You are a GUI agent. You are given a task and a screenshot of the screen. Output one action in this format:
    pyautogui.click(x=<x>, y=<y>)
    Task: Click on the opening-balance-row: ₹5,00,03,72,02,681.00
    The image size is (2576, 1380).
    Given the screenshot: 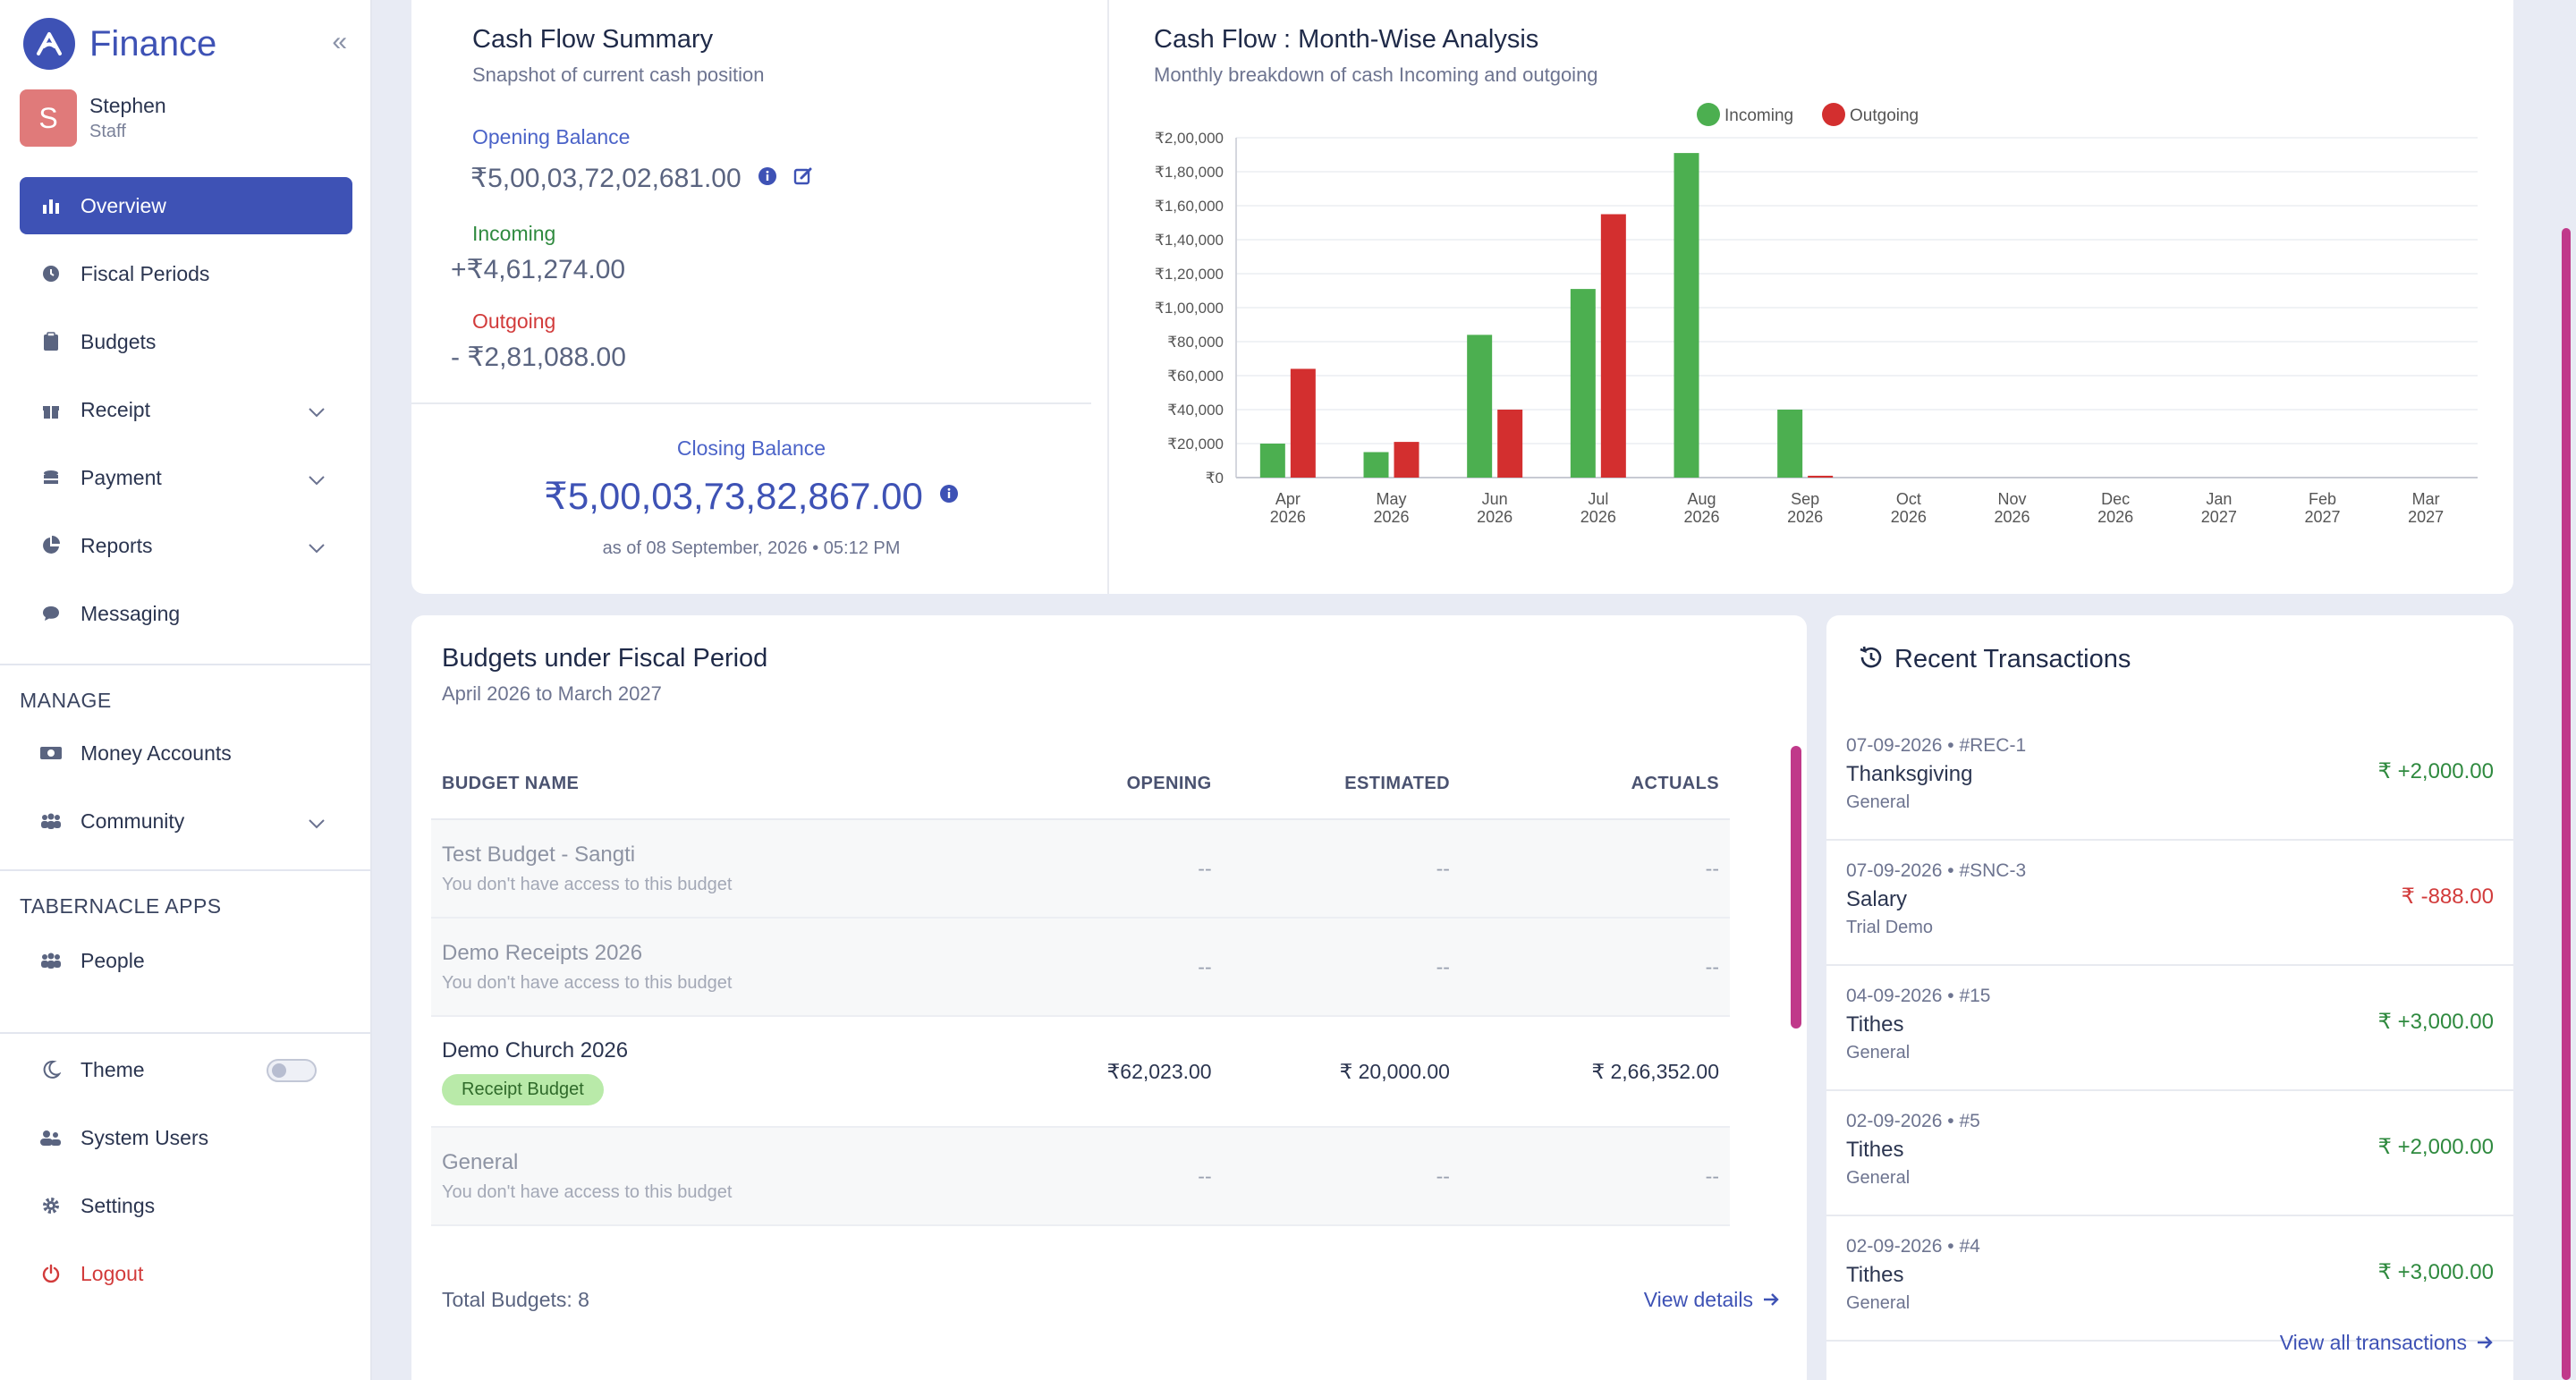 What is the action you would take?
    pyautogui.click(x=641, y=178)
    